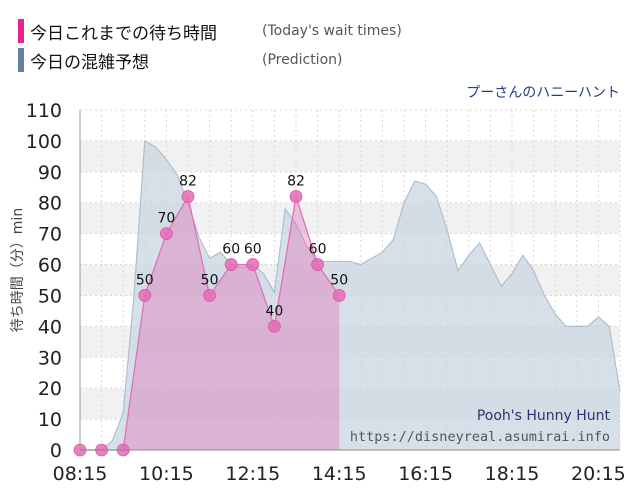 This screenshot has width=640, height=500. What do you see at coordinates (44, 142) in the screenshot?
I see `y-tick-label: 100` at bounding box center [44, 142].